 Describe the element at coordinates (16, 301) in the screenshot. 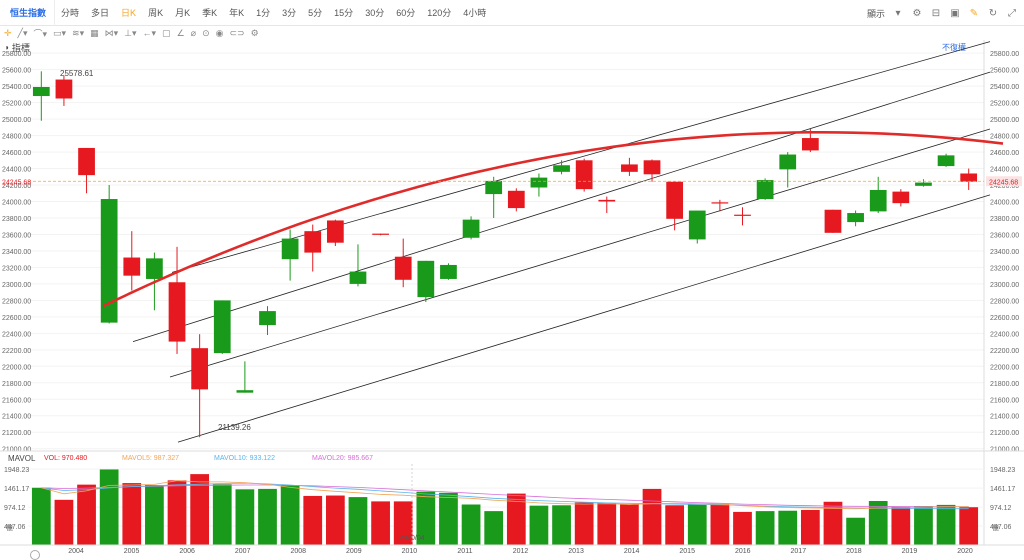

I see `y-tick-left-15: 22800.00` at that location.